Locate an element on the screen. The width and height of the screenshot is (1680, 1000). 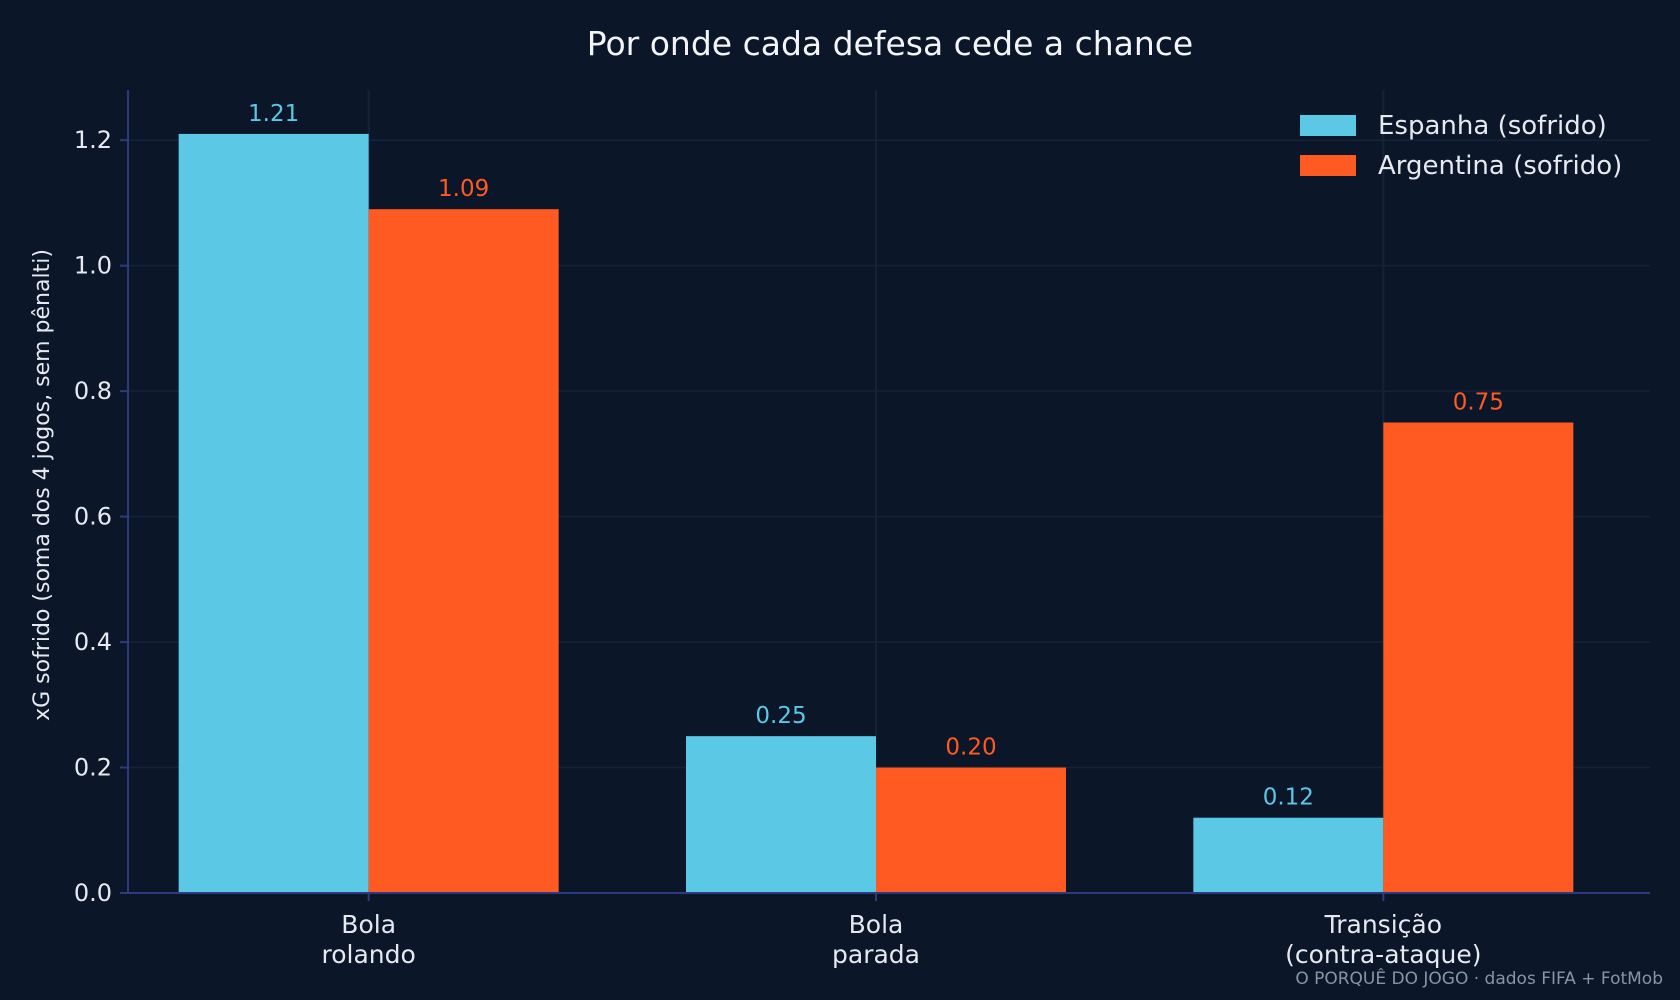
value-label: 0.25 is located at coordinates (780, 716).